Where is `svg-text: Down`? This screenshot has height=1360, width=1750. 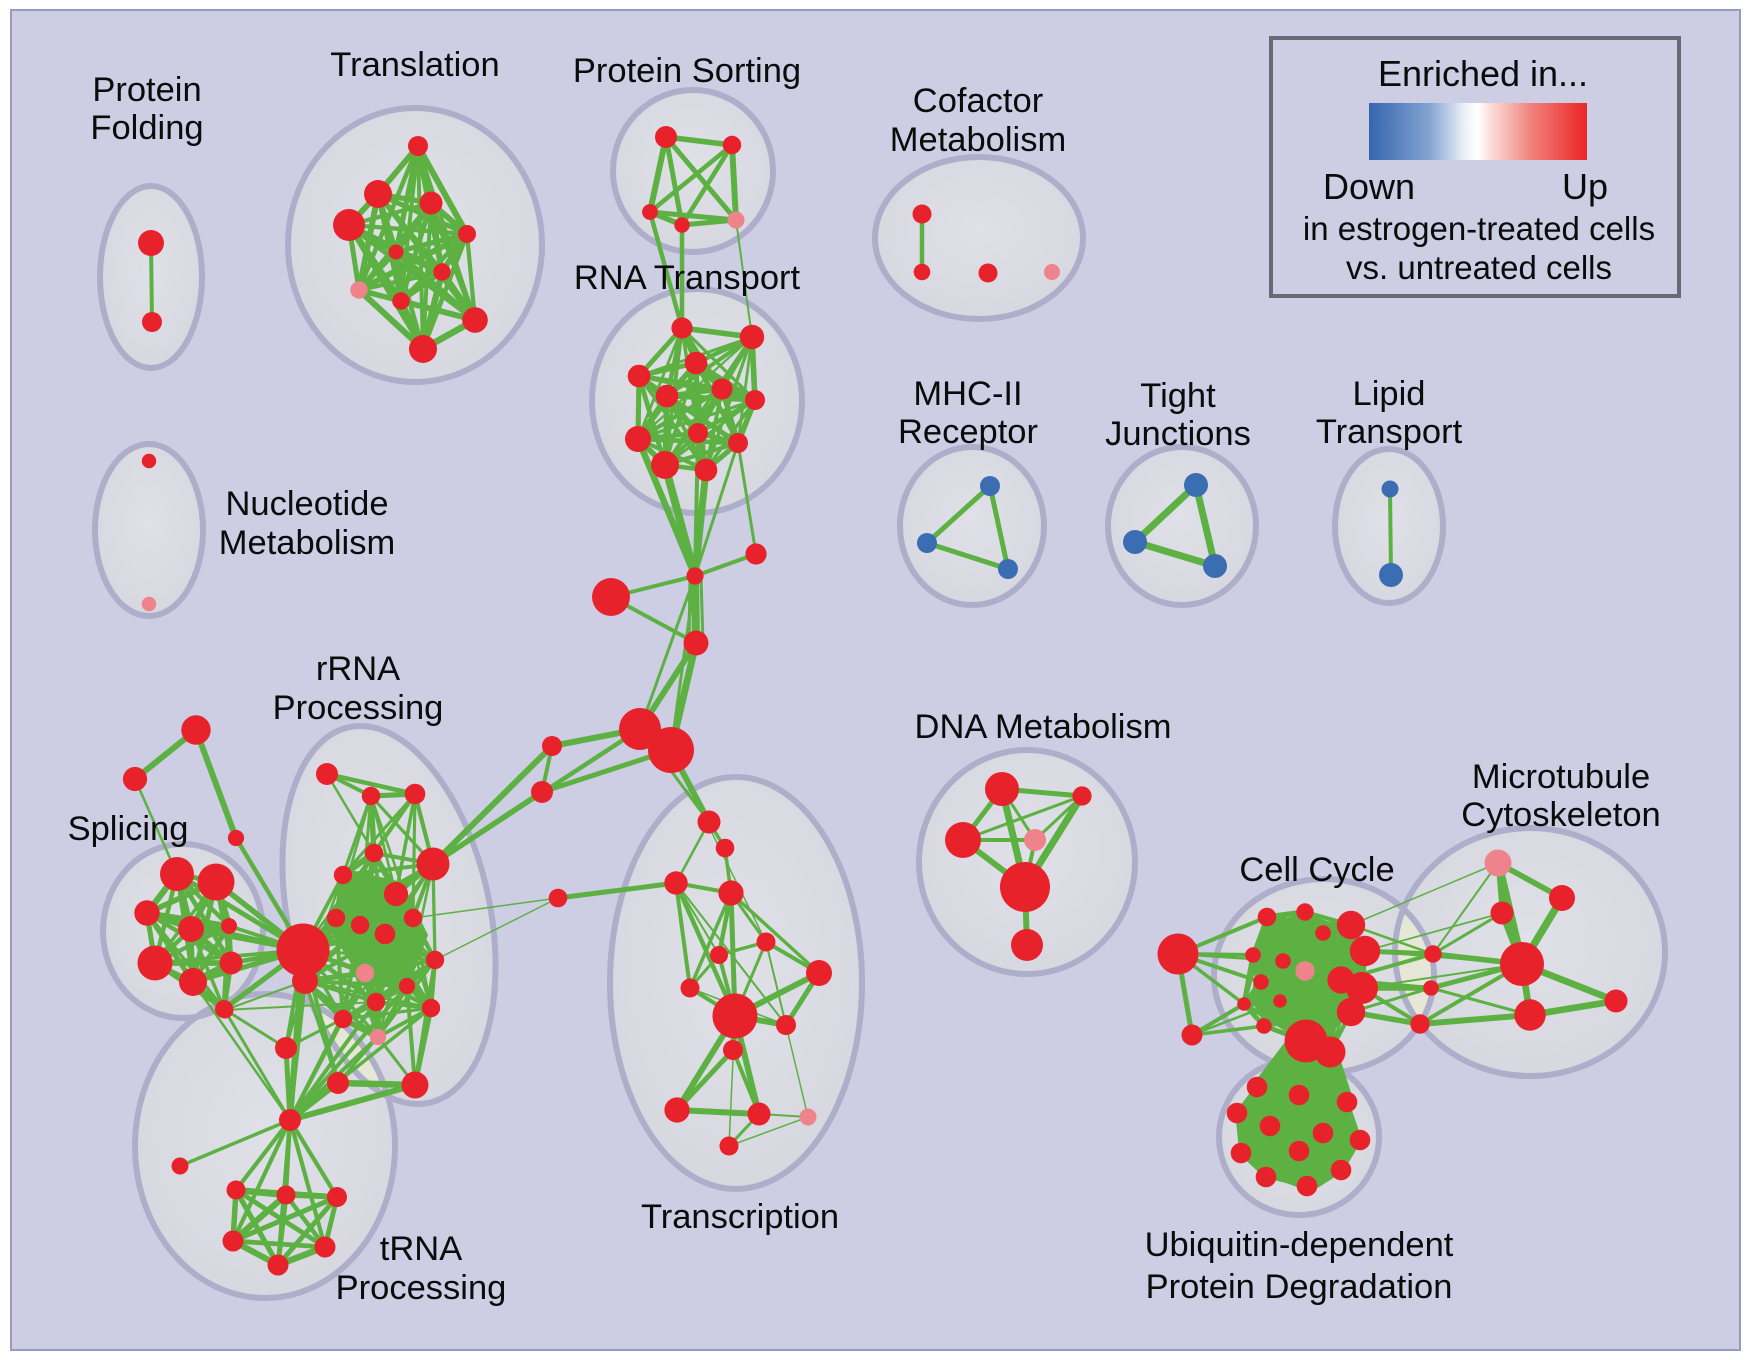
svg-text: Down is located at coordinates (1369, 186).